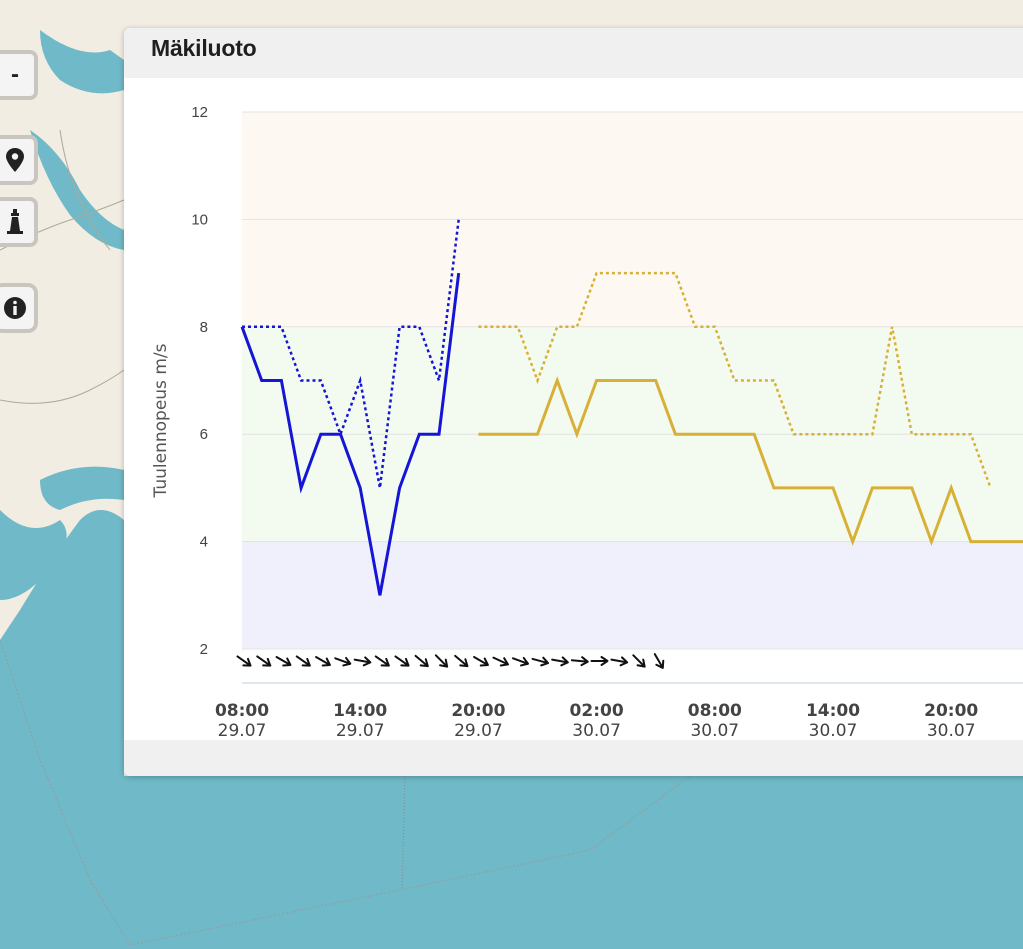 This screenshot has width=1023, height=949. Describe the element at coordinates (15, 308) in the screenshot. I see `info-icon` at that location.